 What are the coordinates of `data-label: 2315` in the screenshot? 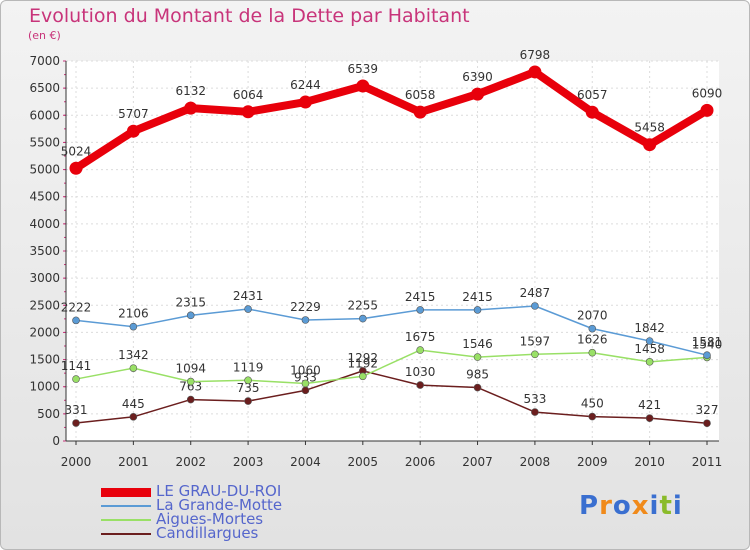 It's located at (190, 302).